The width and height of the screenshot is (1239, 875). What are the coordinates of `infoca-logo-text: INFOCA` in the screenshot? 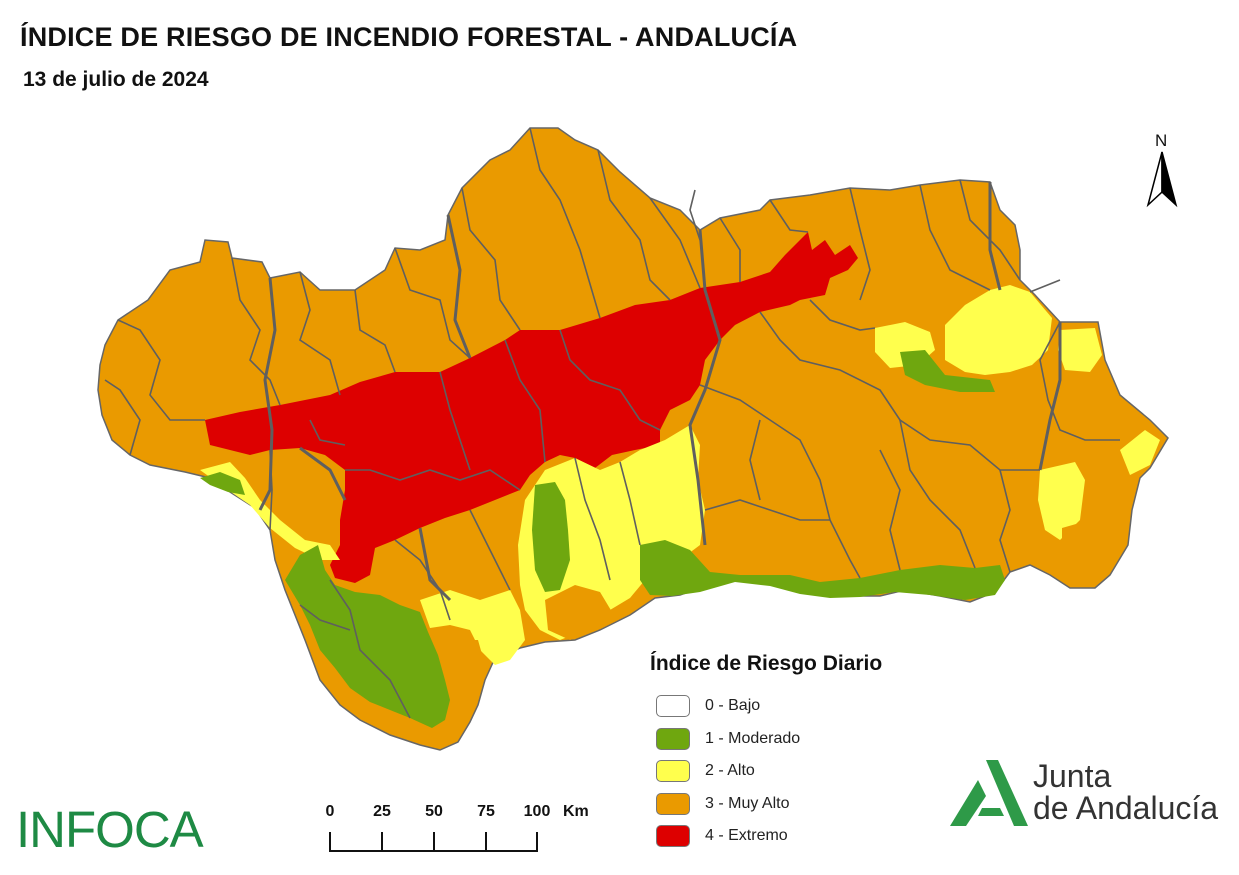 It's located at (110, 829).